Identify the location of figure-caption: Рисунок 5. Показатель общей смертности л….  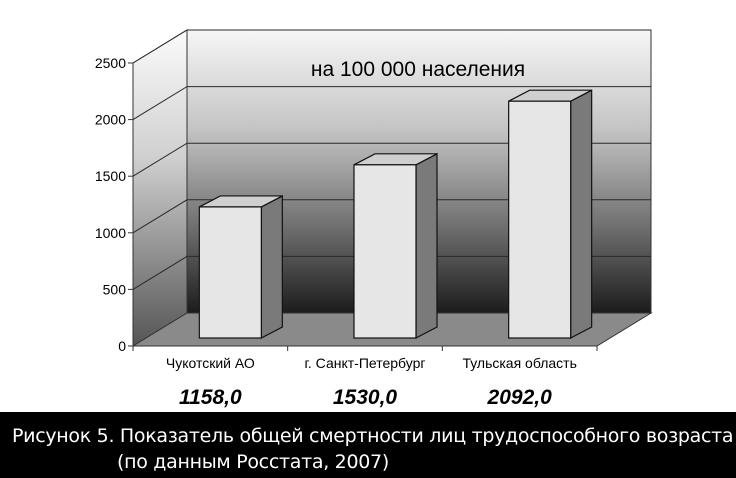
(368, 445).